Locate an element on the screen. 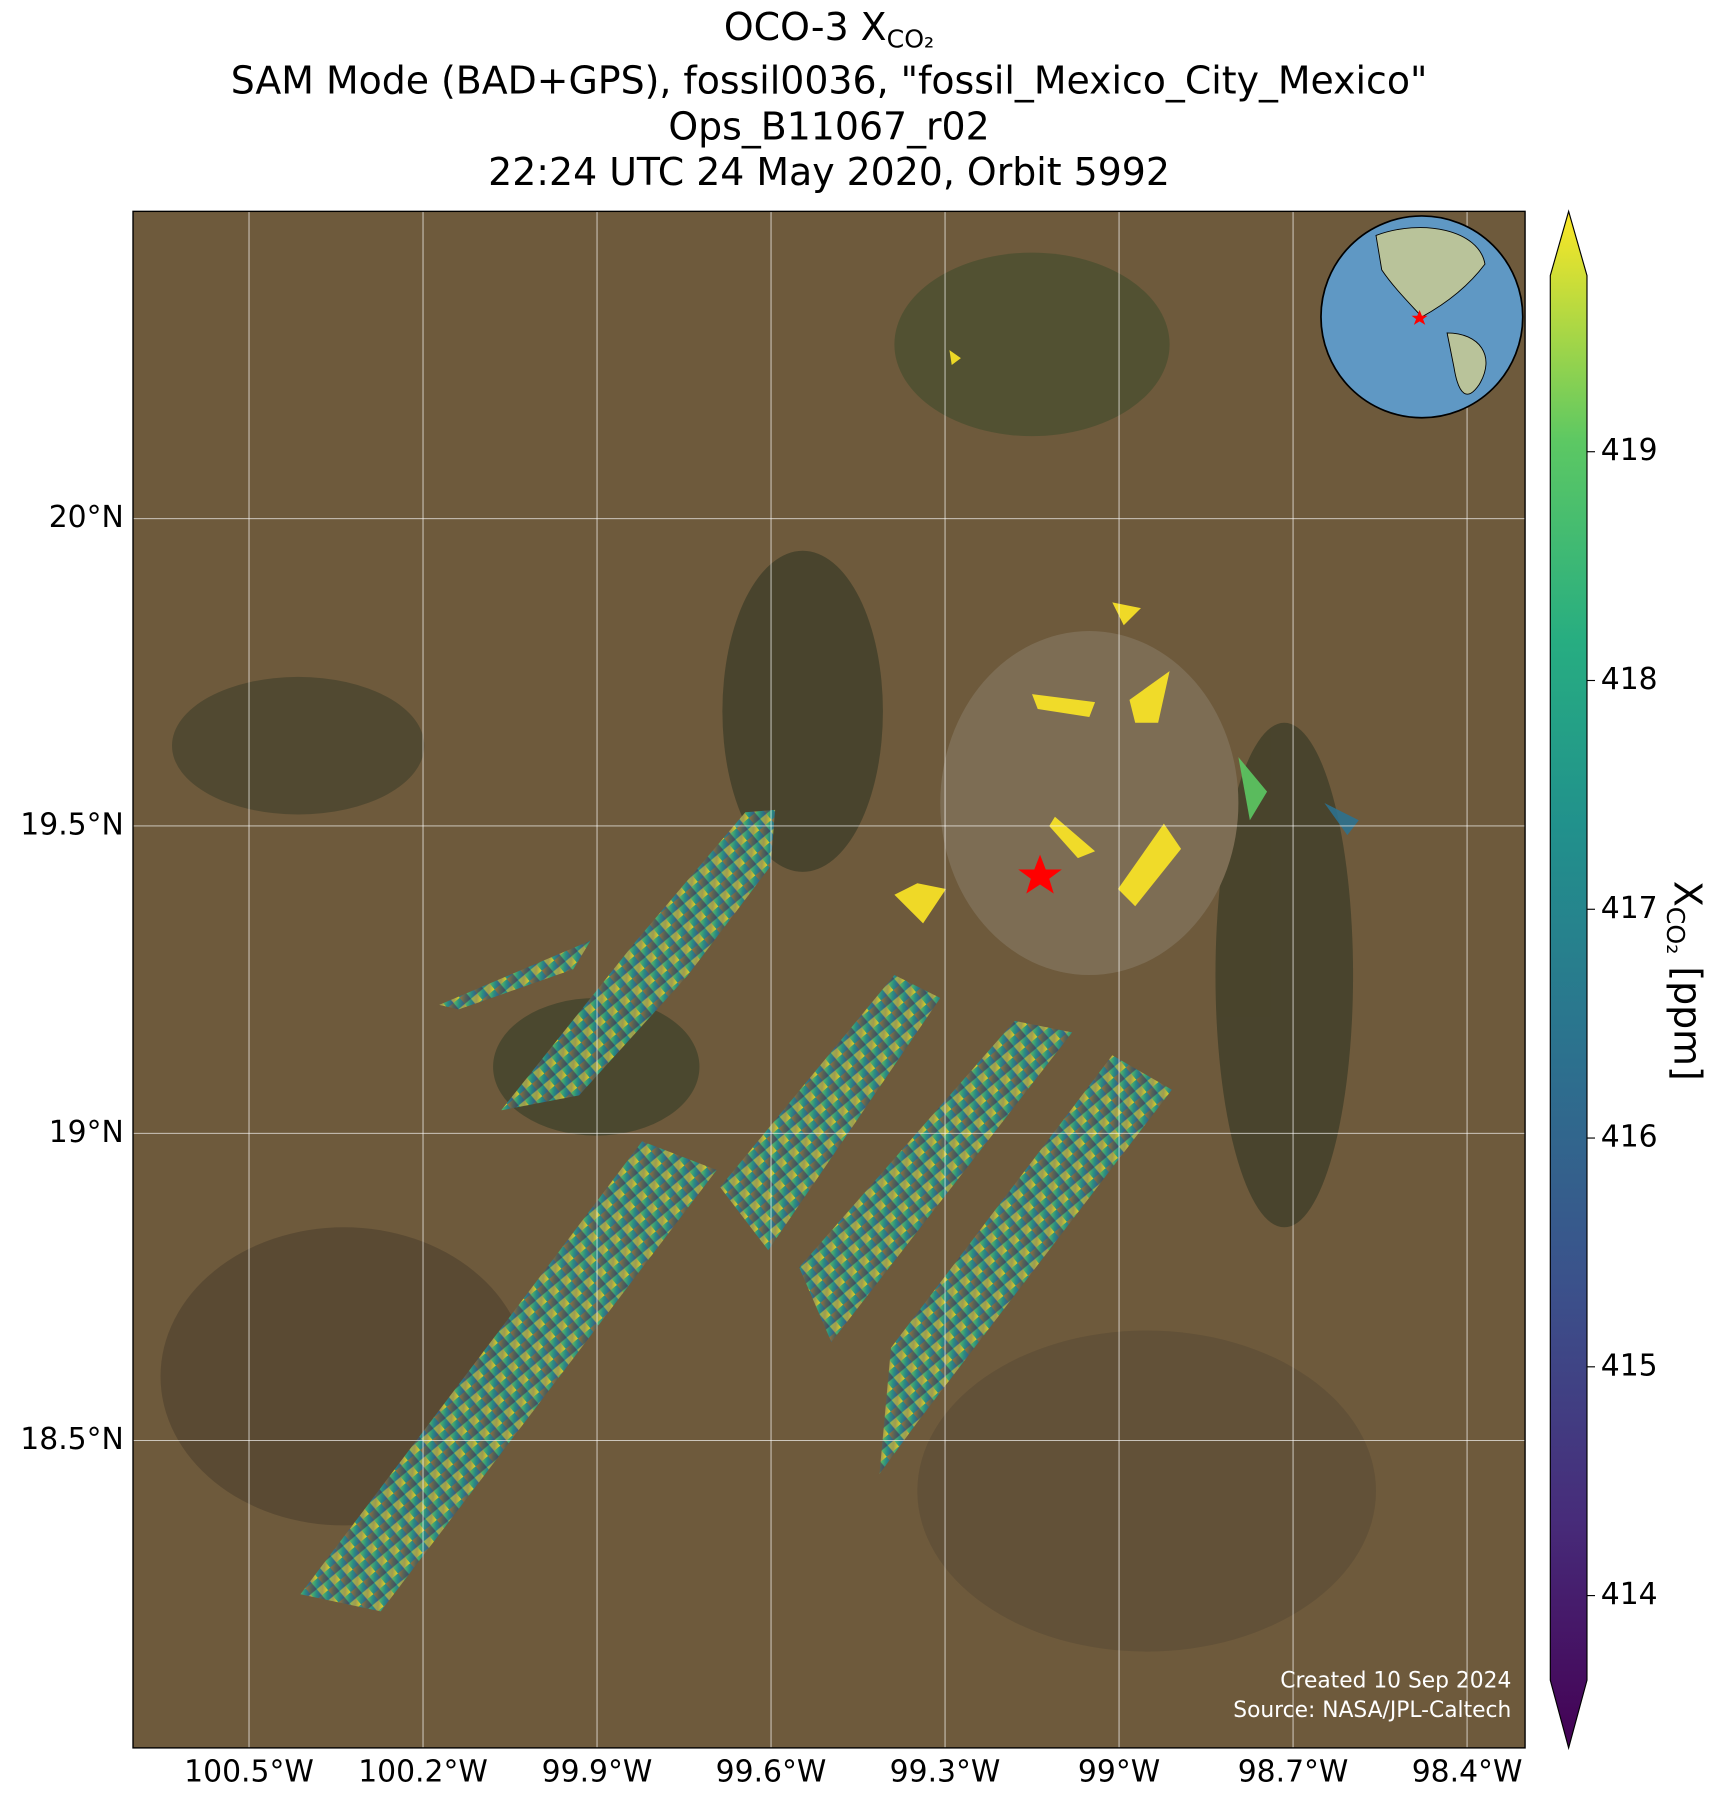 This screenshot has height=1801, width=1720. colorbar-tick-label: 418 is located at coordinates (1629, 679).